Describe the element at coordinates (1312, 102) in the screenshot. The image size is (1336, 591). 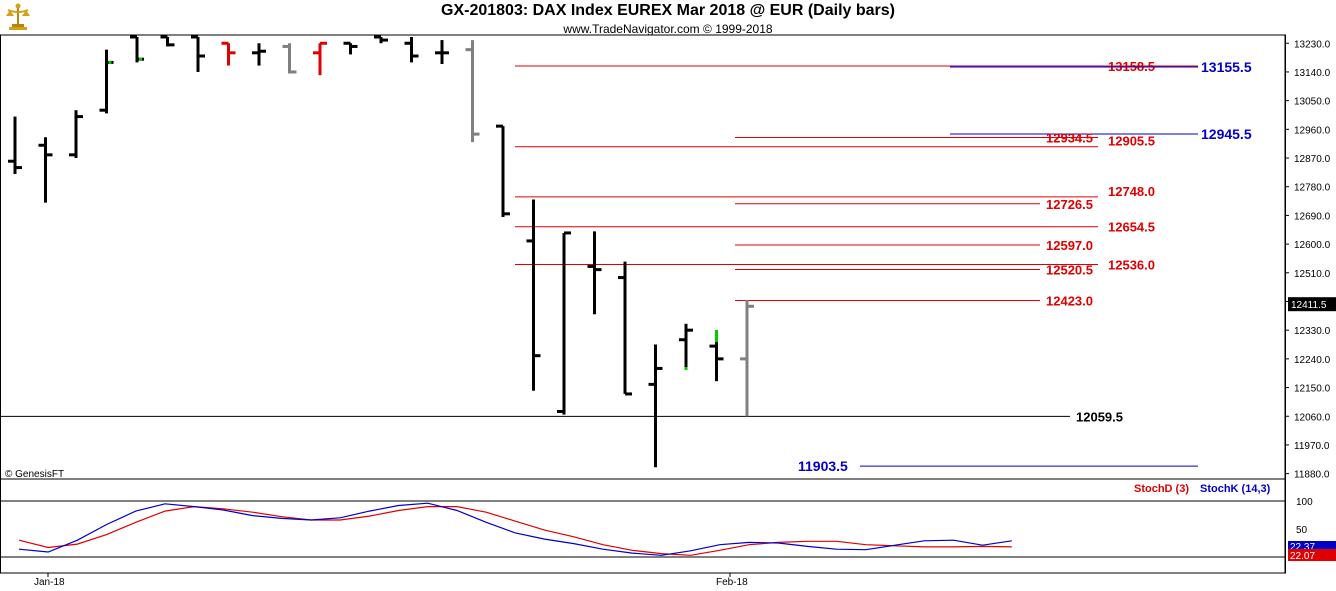
I see `y-tick-label: 13050.0` at that location.